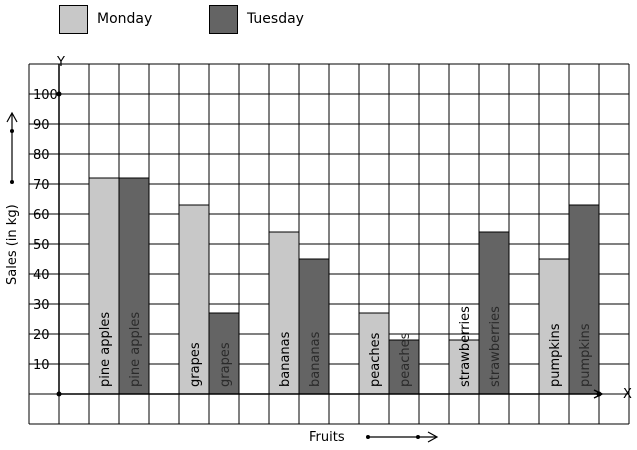 The width and height of the screenshot is (637, 450). I want to click on legend-tuesday: Tuesday, so click(256, 19).